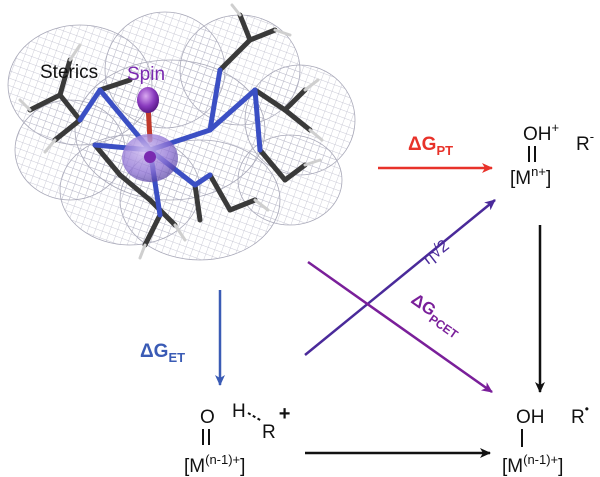 Image resolution: width=600 pixels, height=477 pixels. What do you see at coordinates (146, 74) in the screenshot?
I see `spin-label: Spin` at bounding box center [146, 74].